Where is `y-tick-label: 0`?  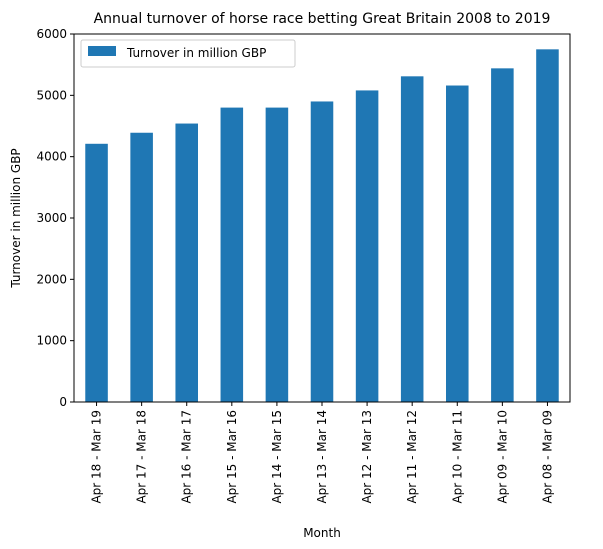
y-tick-label: 0 is located at coordinates (63, 402).